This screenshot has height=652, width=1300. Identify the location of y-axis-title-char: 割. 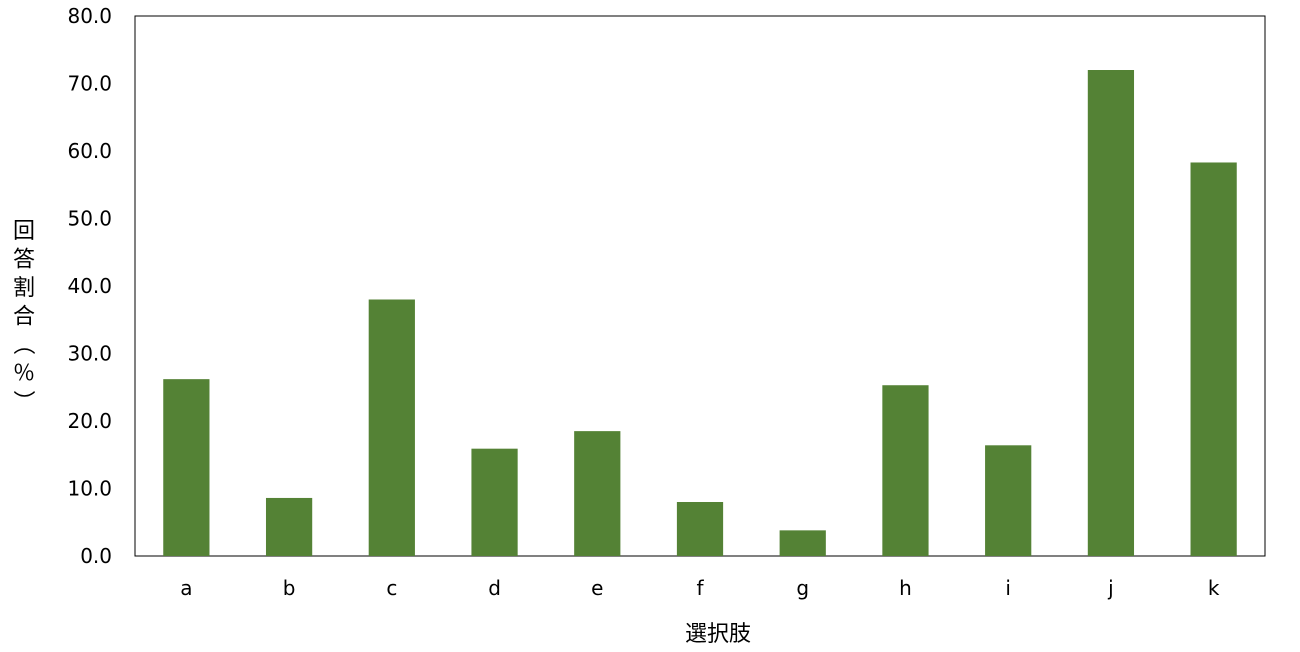
(24, 288).